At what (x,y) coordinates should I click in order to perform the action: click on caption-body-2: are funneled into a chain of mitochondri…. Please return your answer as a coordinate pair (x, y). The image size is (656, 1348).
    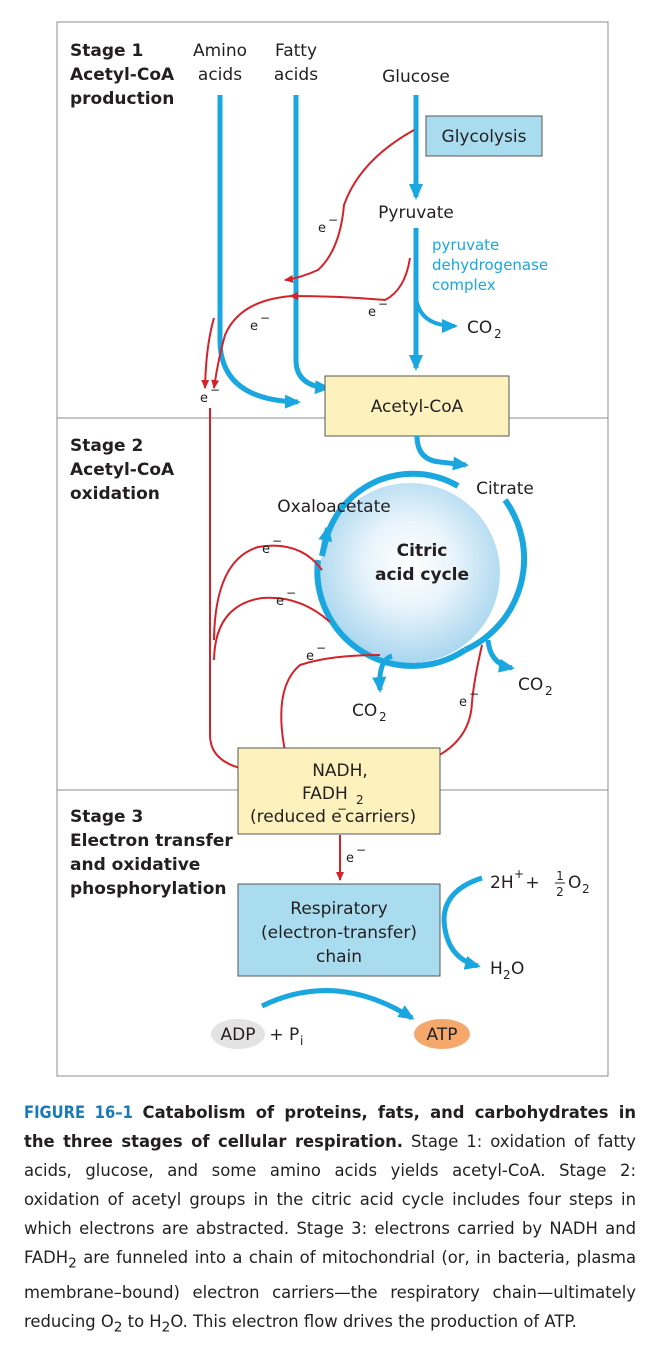
    Looking at the image, I should click on (330, 1290).